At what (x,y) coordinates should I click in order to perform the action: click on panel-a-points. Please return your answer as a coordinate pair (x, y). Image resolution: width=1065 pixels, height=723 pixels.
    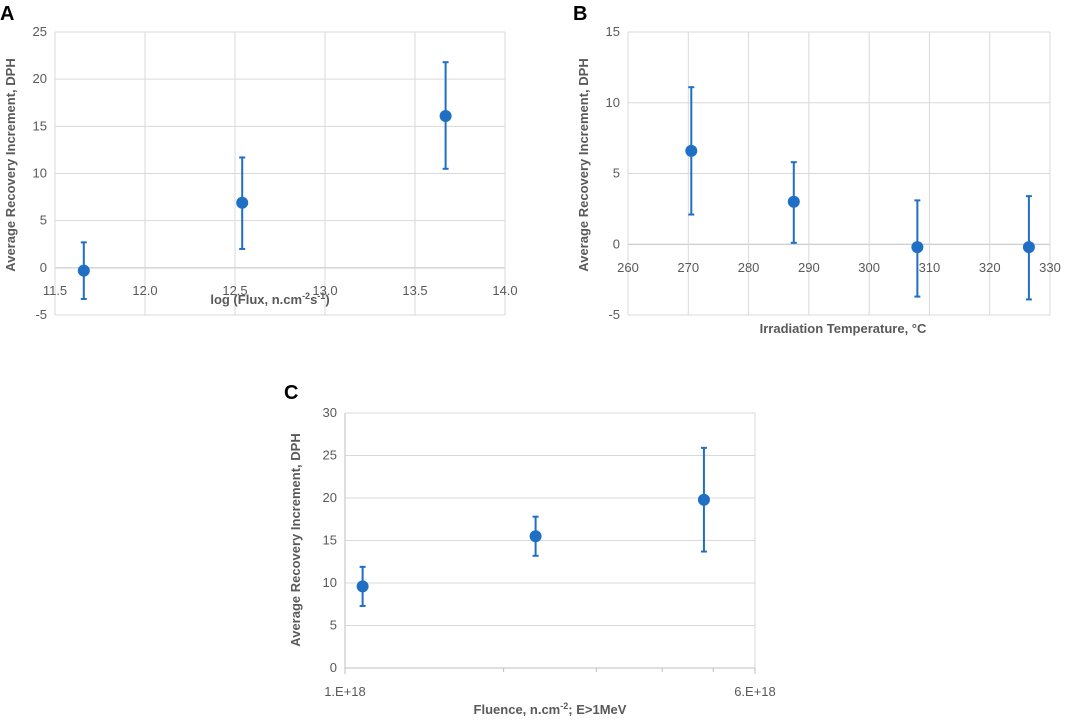
    Looking at the image, I should click on (264, 180).